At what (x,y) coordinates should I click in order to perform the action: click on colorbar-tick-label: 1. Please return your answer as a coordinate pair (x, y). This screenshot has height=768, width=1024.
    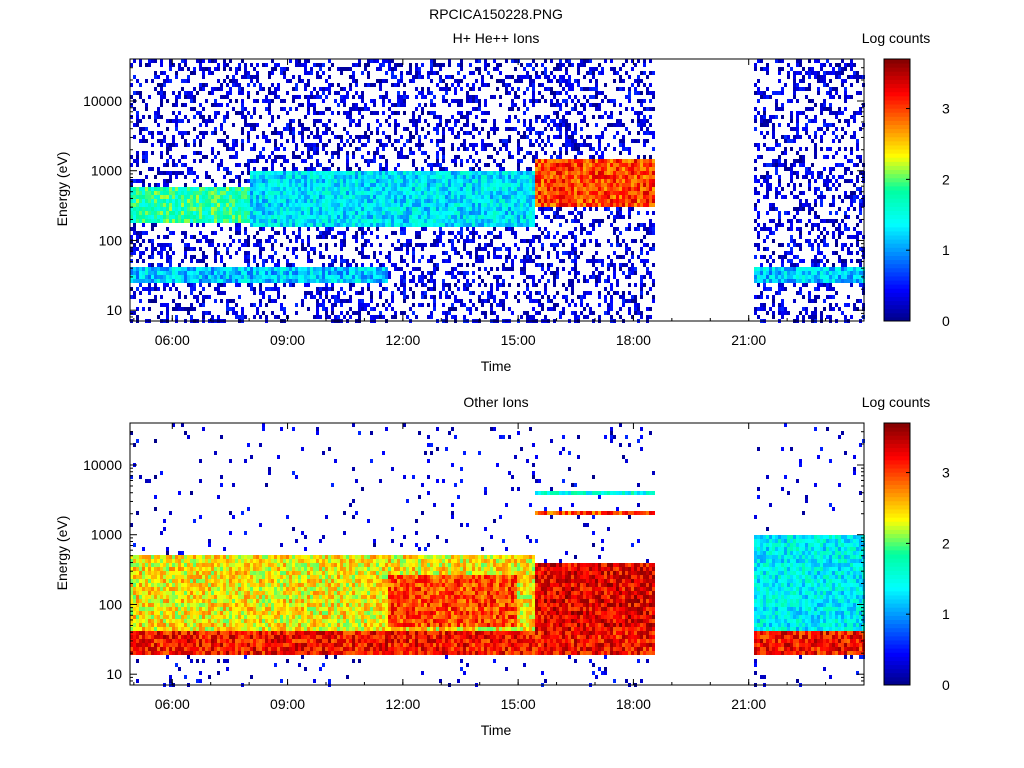
    Looking at the image, I should click on (946, 614).